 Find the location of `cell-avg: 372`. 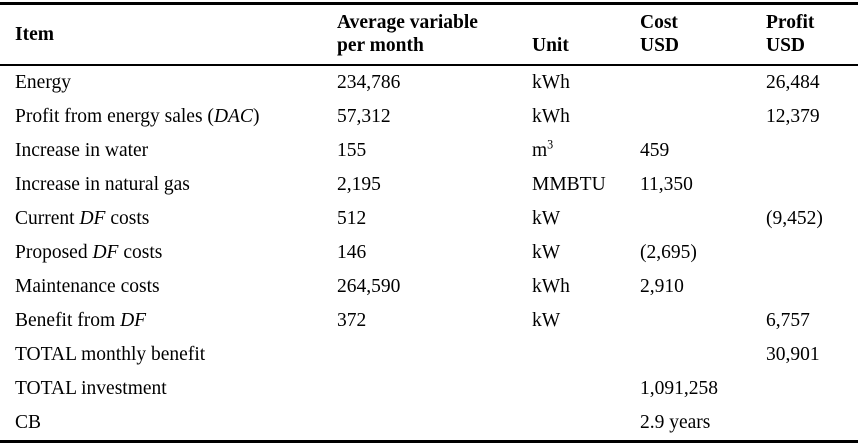

cell-avg: 372 is located at coordinates (352, 320).